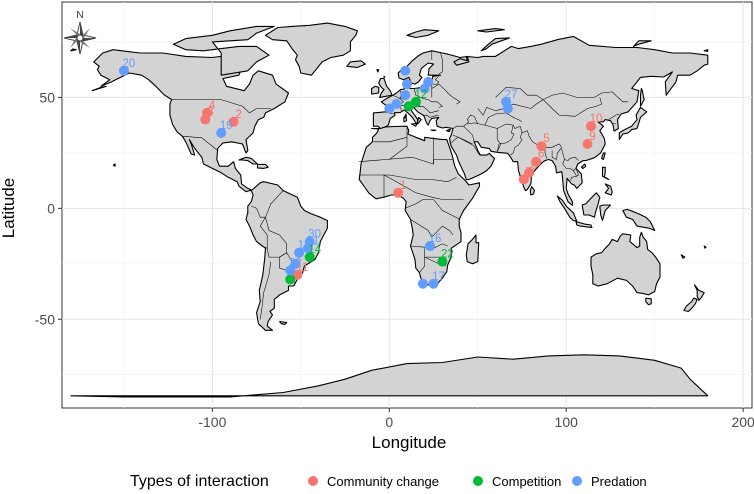  What do you see at coordinates (742, 422) in the screenshot?
I see `x-tick-label: 200` at bounding box center [742, 422].